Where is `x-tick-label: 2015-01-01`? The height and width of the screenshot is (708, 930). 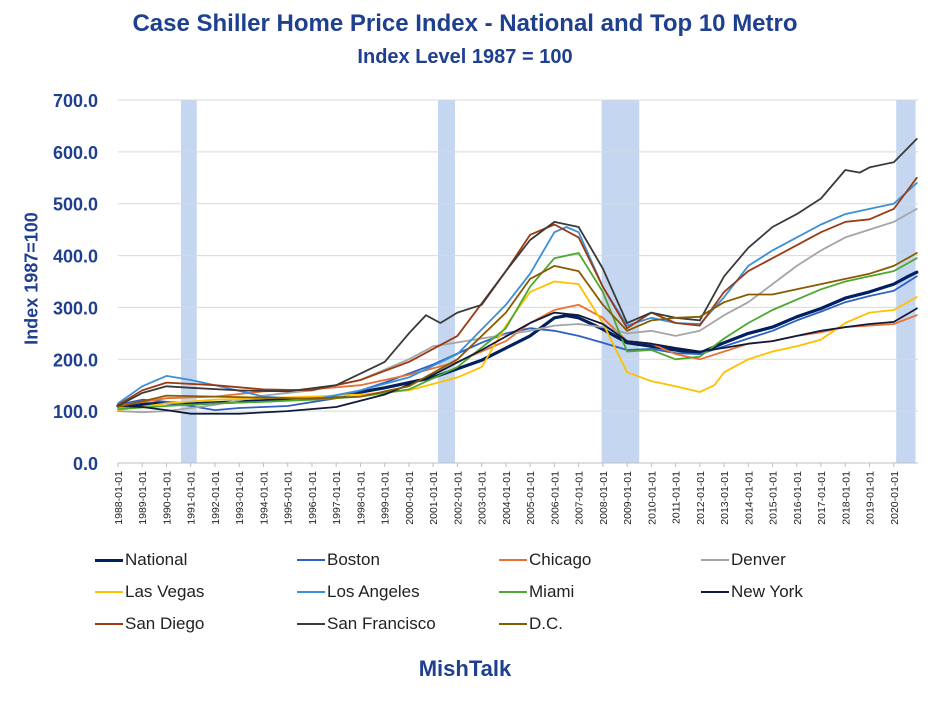 x-tick-label: 2015-01-01 is located at coordinates (774, 498).